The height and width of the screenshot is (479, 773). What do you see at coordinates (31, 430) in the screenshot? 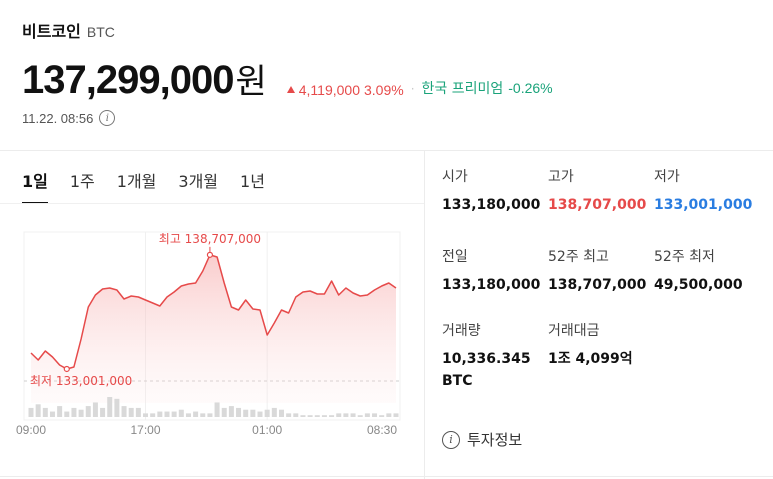
I see `x-tick-label: 09:00` at bounding box center [31, 430].